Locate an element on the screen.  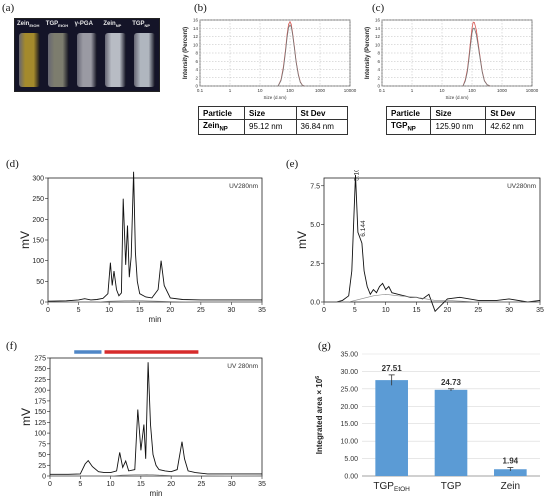
x-tick-label: 1000 is located at coordinates (320, 90).